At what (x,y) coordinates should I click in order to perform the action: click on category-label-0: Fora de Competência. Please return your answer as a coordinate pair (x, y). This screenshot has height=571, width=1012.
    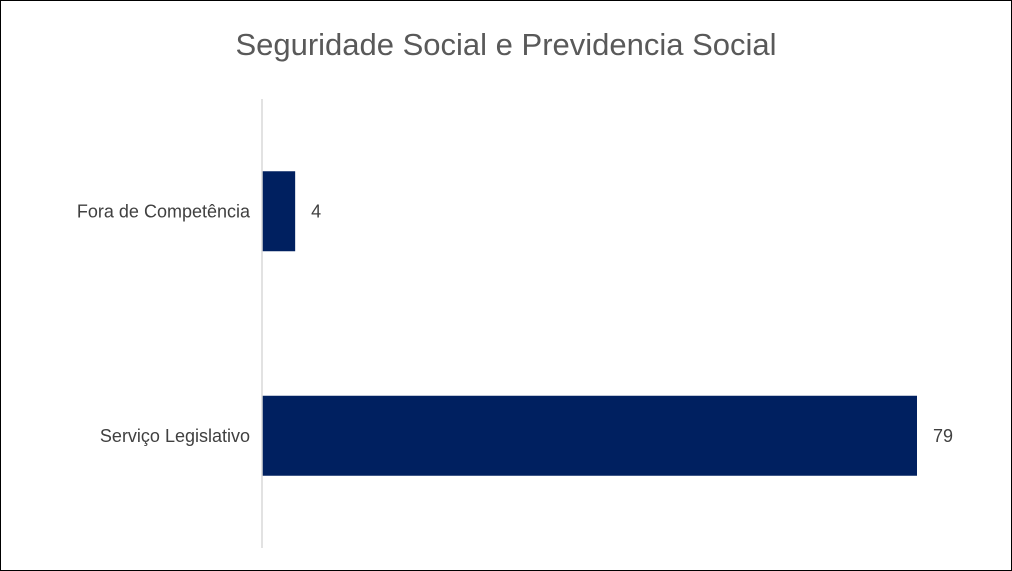
    Looking at the image, I should click on (164, 211).